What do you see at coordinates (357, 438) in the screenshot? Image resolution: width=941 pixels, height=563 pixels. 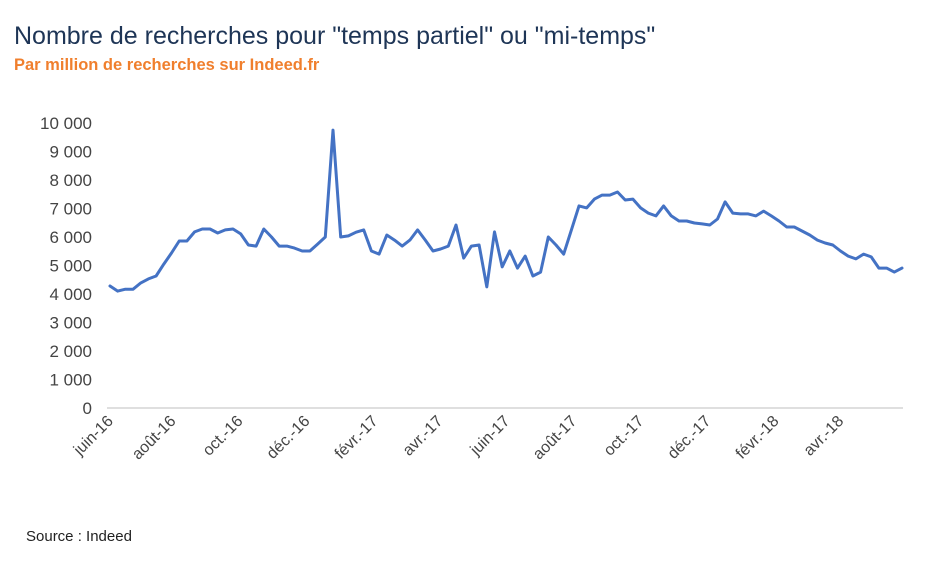 I see `x-tick-label: févr.-17` at bounding box center [357, 438].